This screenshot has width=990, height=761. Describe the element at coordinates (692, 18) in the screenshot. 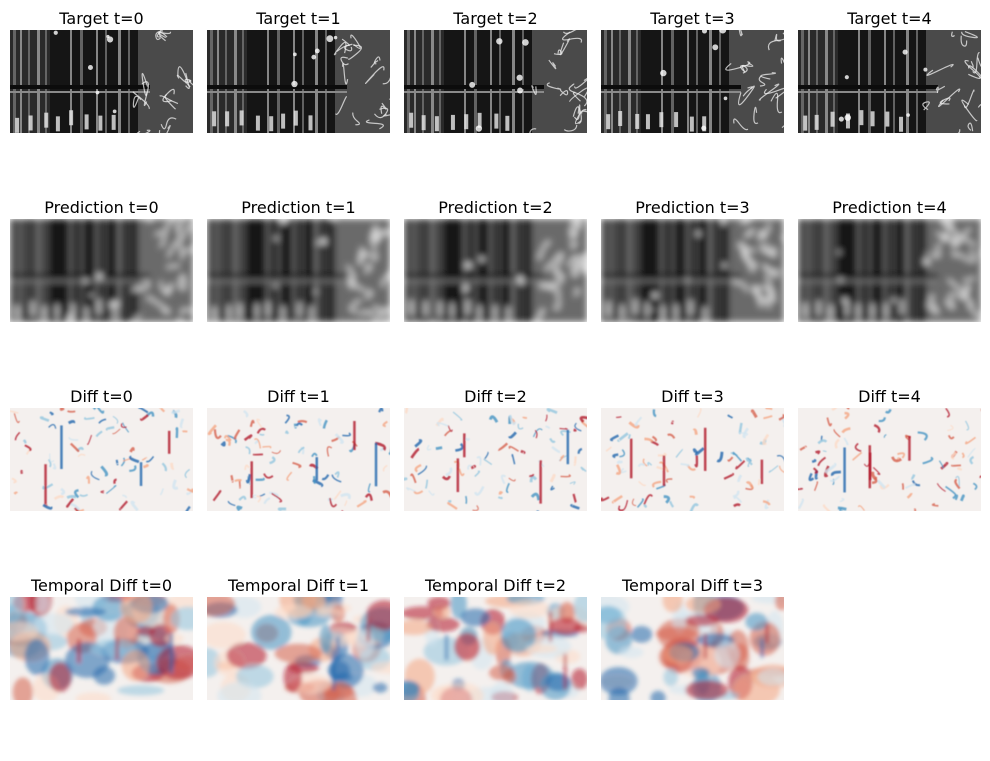

I see `target-panel-title: Target t=3` at that location.